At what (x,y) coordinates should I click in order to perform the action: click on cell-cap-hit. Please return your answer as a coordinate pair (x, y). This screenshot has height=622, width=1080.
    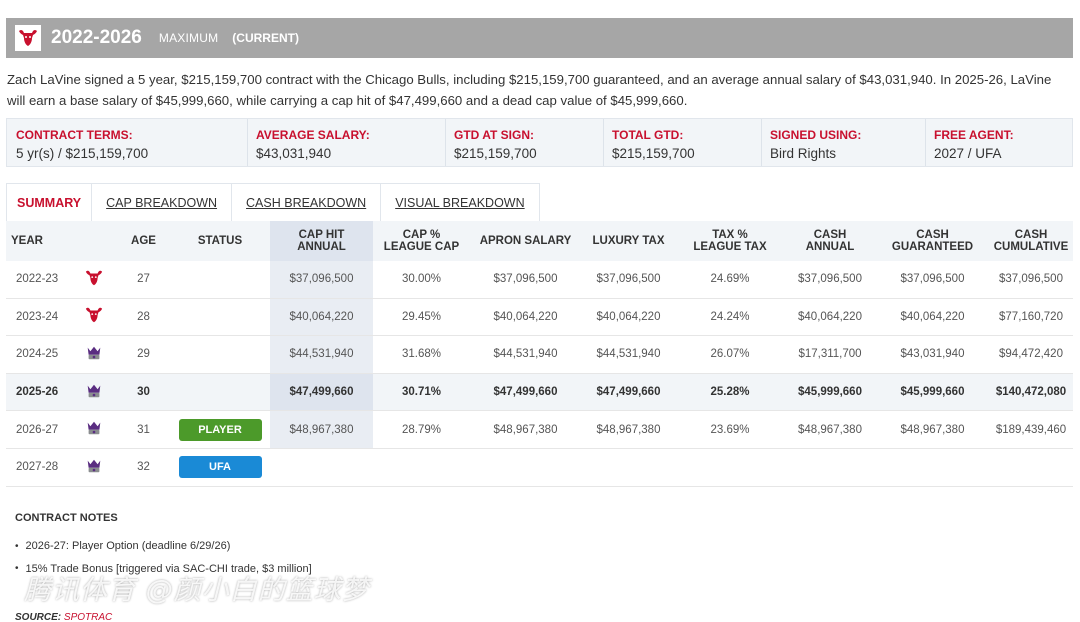
    Looking at the image, I should click on (321, 467).